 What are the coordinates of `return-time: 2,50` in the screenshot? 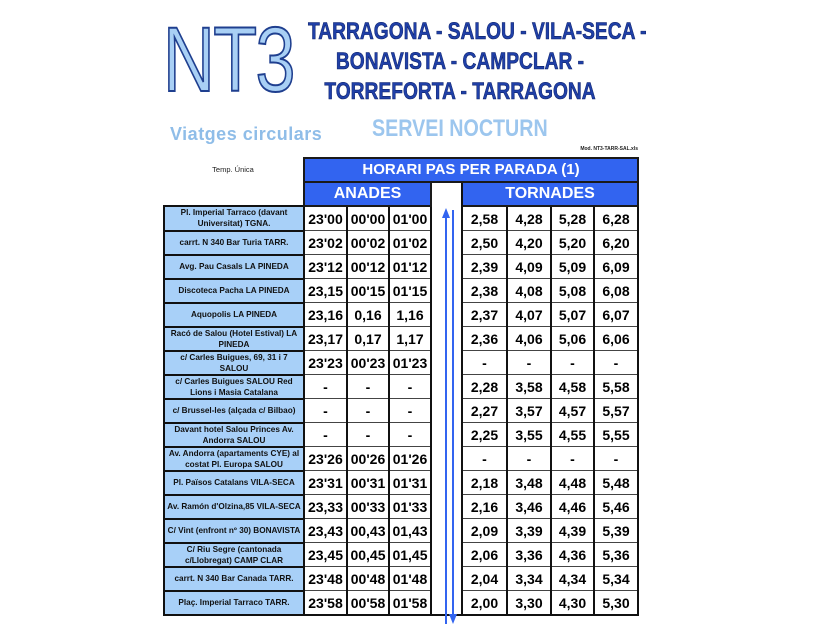 It's located at (484, 242).